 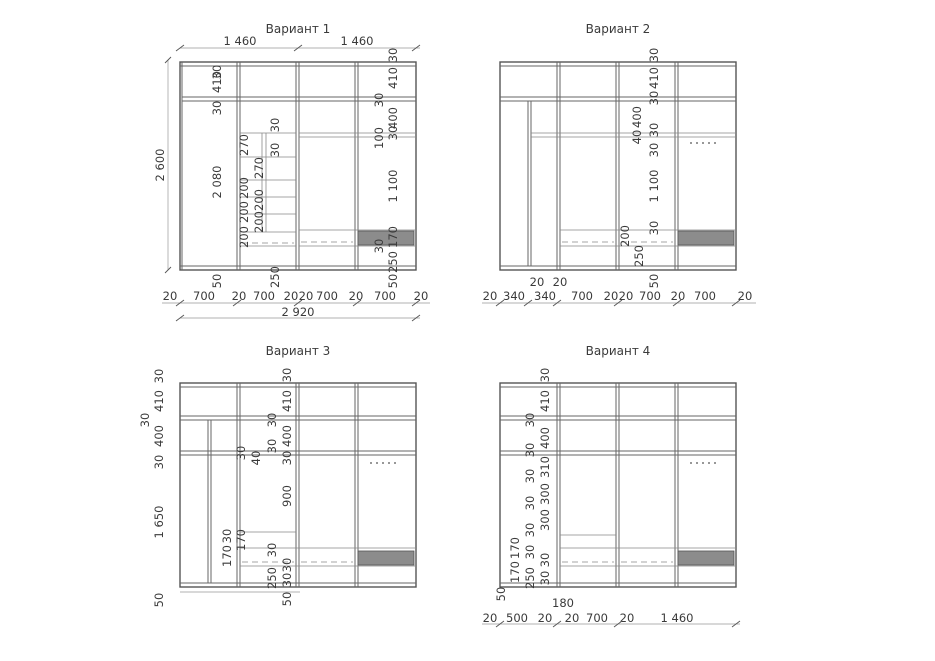 I want to click on variant-3-dim-30-c: 30, so click(x=241, y=453).